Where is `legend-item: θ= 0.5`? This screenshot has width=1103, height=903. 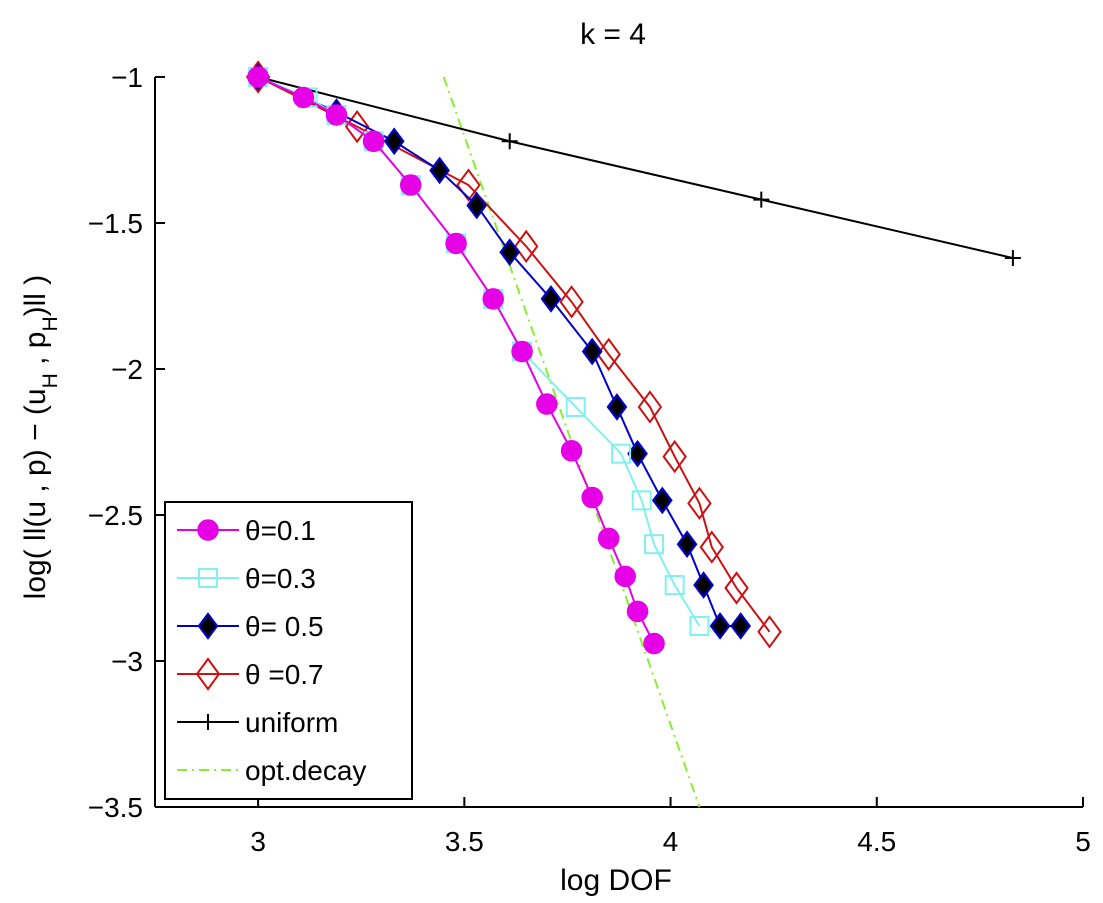
legend-item: θ= 0.5 is located at coordinates (250, 626).